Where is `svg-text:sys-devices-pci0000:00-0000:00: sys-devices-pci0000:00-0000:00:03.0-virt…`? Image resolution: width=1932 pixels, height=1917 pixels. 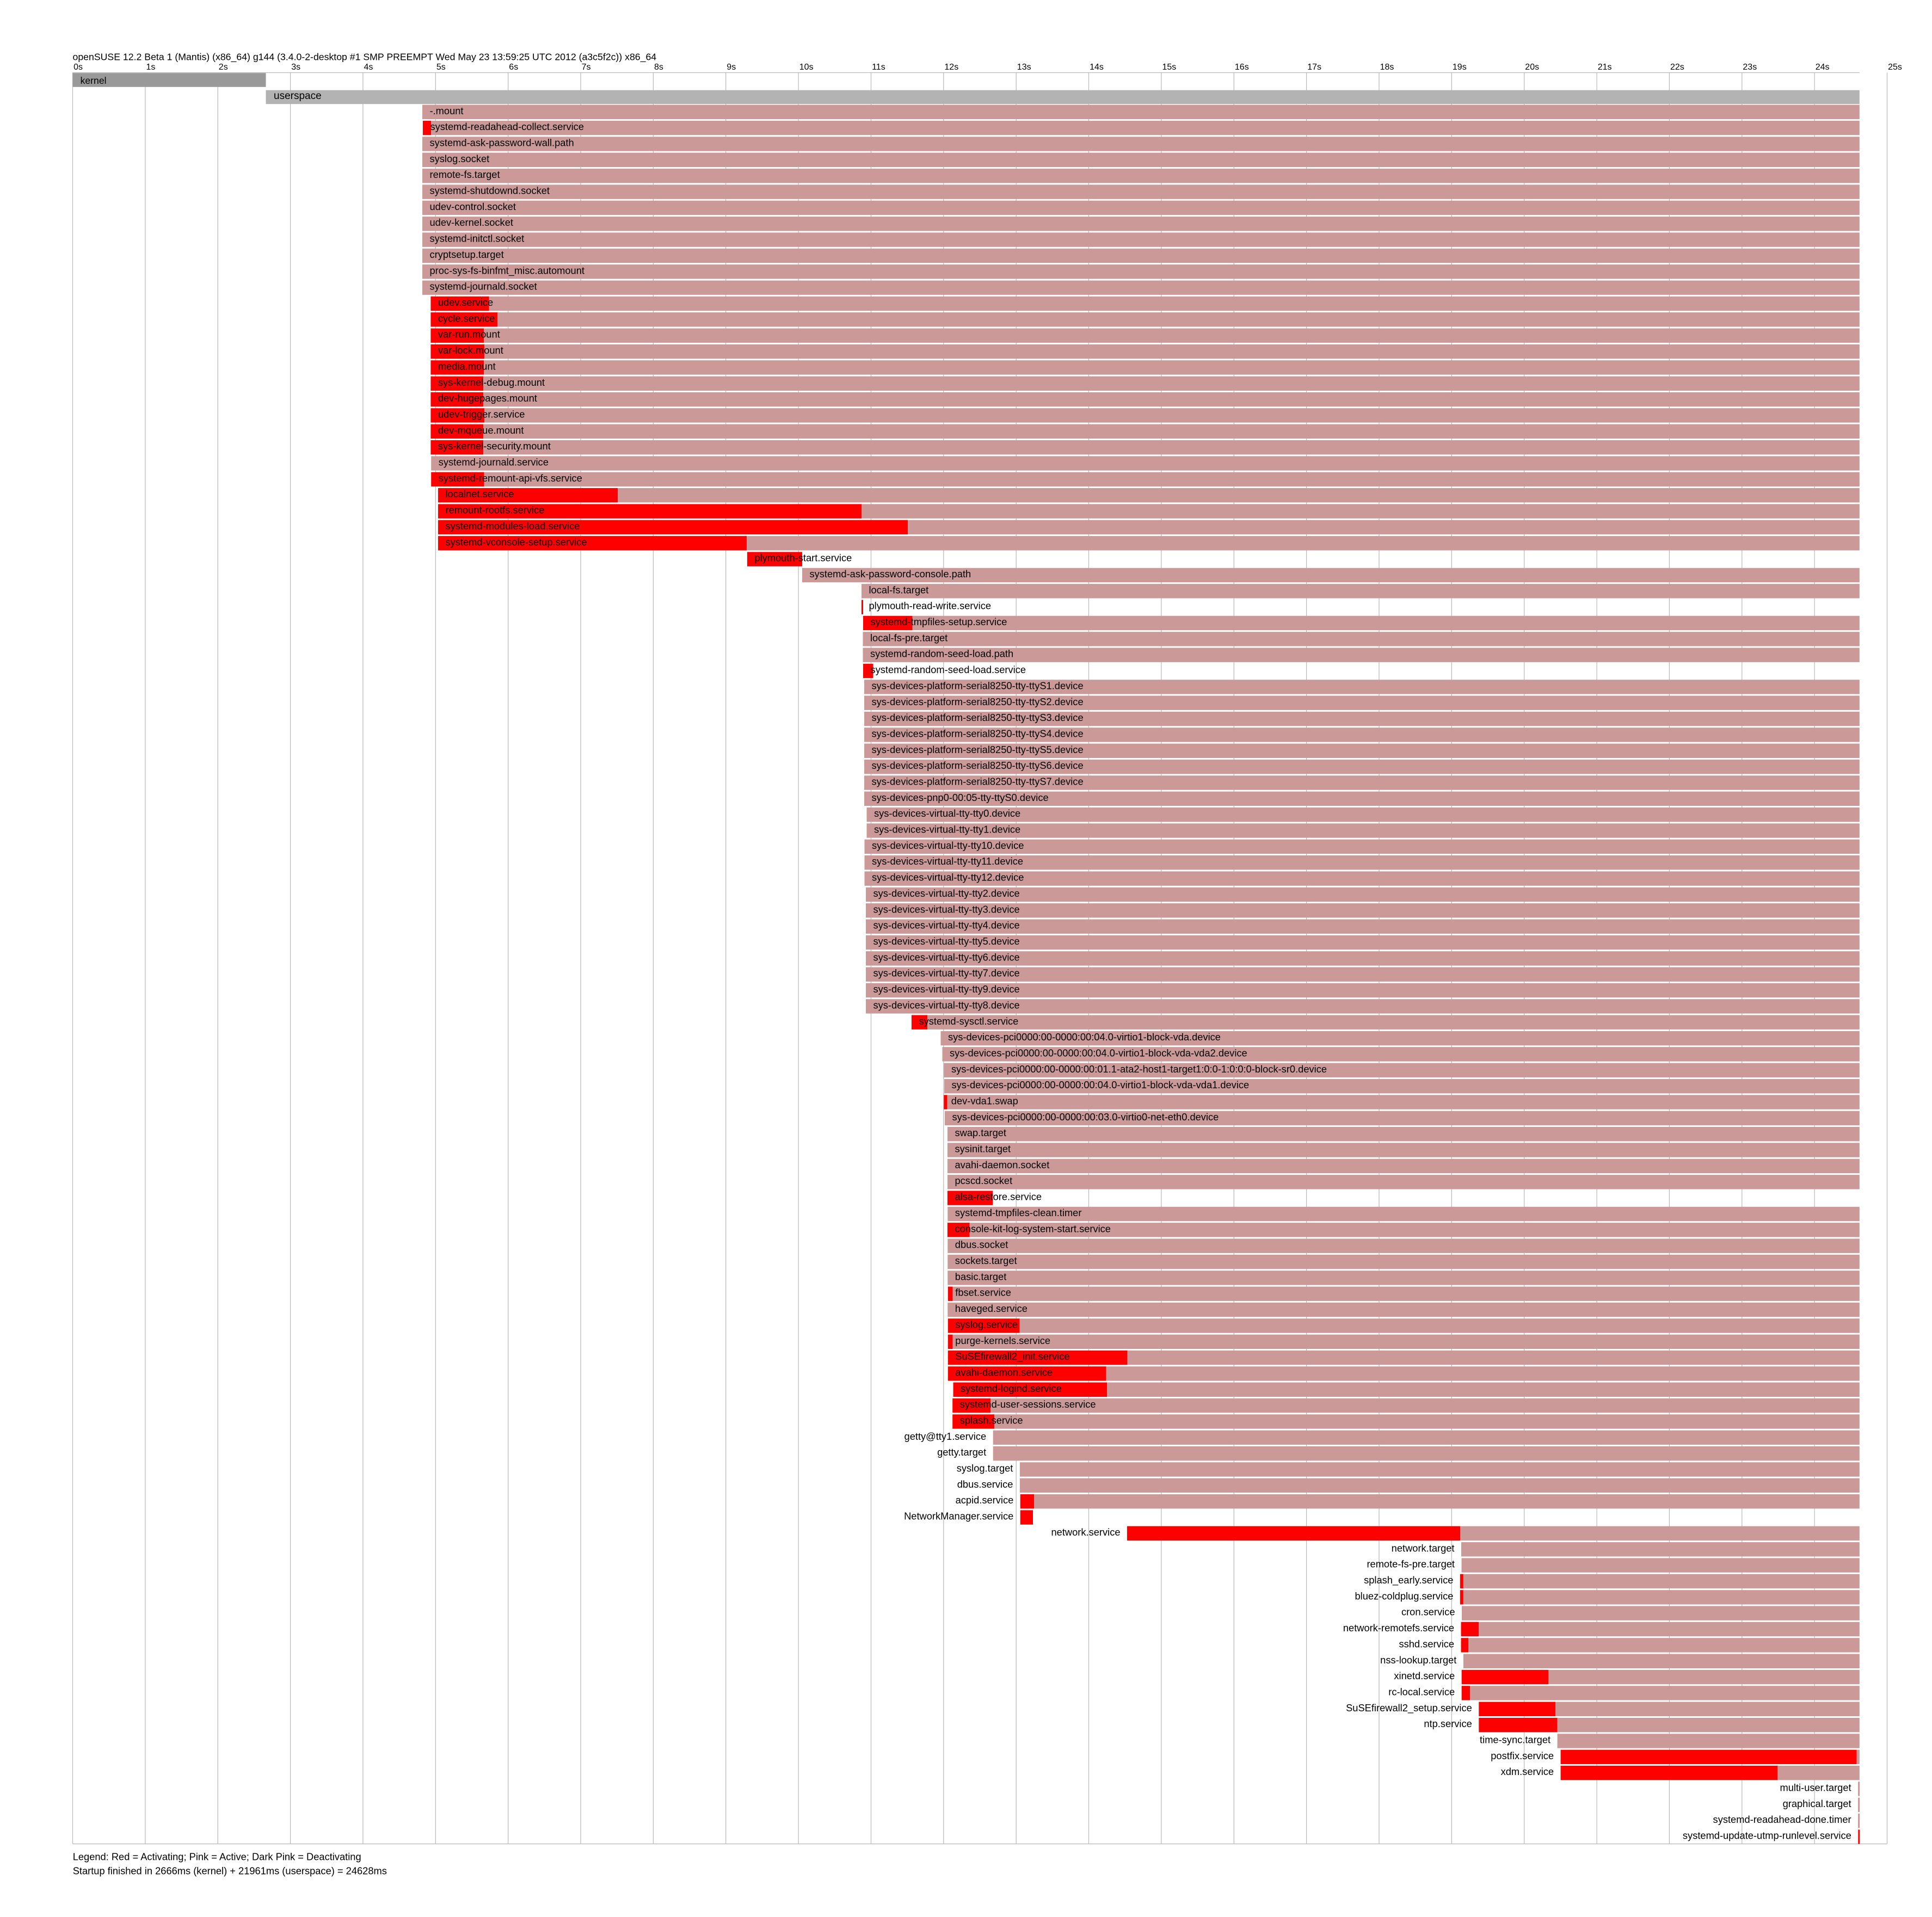
svg-text:sys-devices-pci0000:00-0000:00: sys-devices-pci0000:00-0000:00:03.0-virt… is located at coordinates (1085, 1117).